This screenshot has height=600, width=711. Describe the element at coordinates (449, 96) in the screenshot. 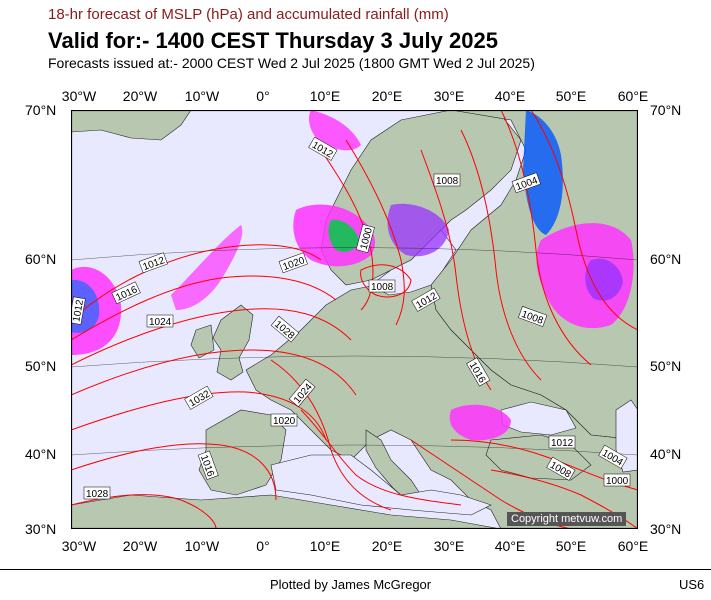

I see `lon-label-top: 30°E` at that location.